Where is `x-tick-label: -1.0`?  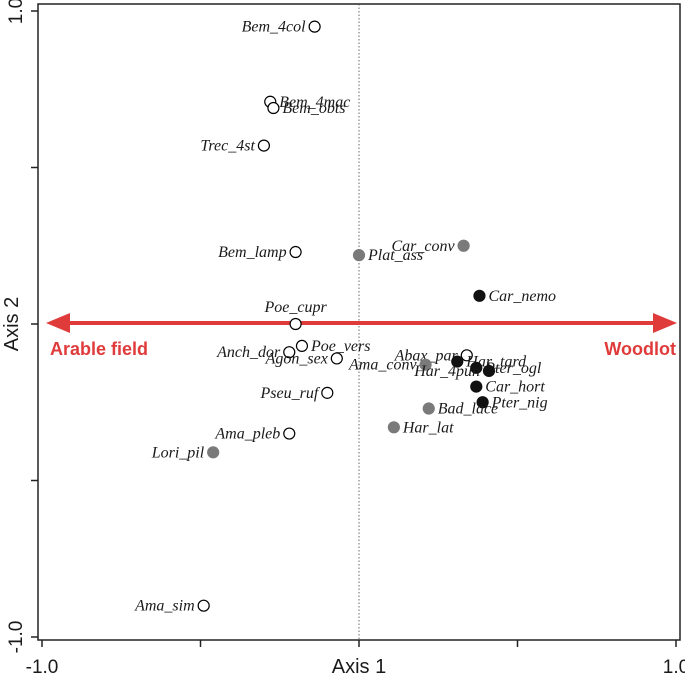
x-tick-label: -1.0 is located at coordinates (42, 667).